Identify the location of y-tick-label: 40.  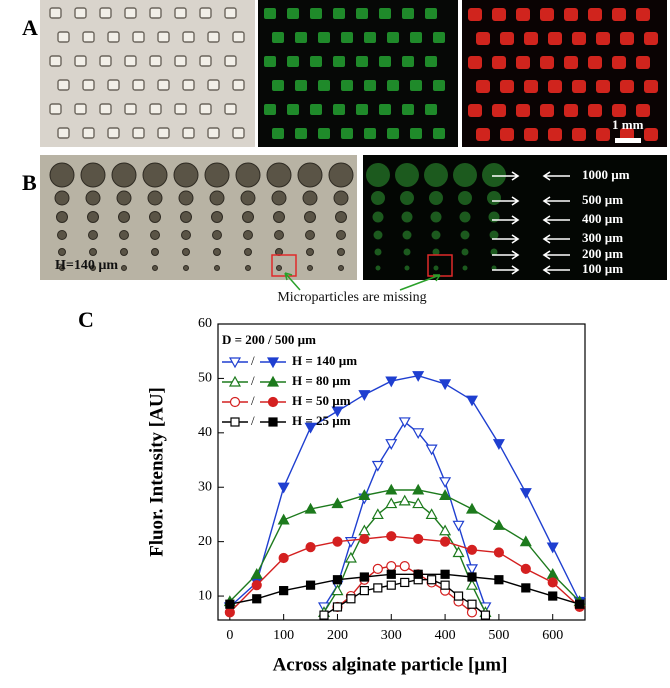
(205, 432).